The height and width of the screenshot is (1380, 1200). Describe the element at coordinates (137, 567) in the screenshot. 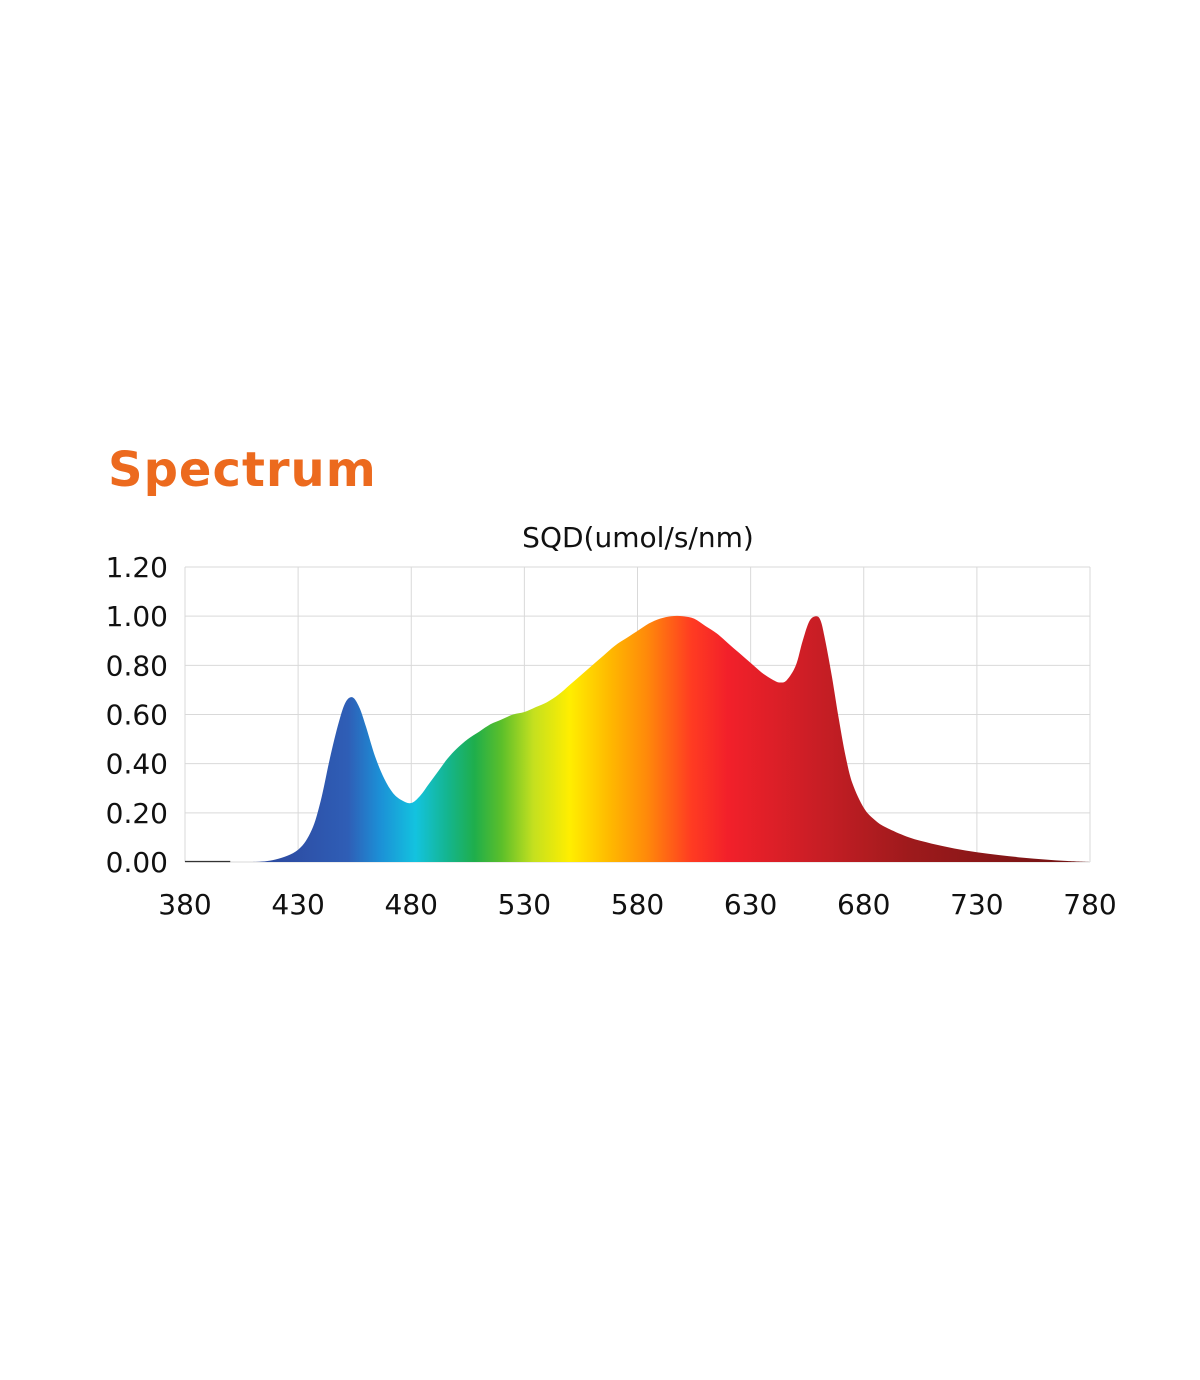

I see `y-tick-label: 1.20` at that location.